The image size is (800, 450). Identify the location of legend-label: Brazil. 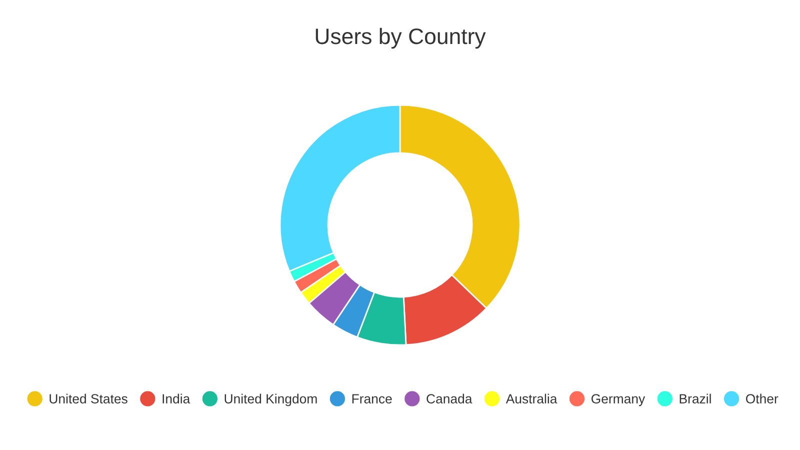
(695, 399).